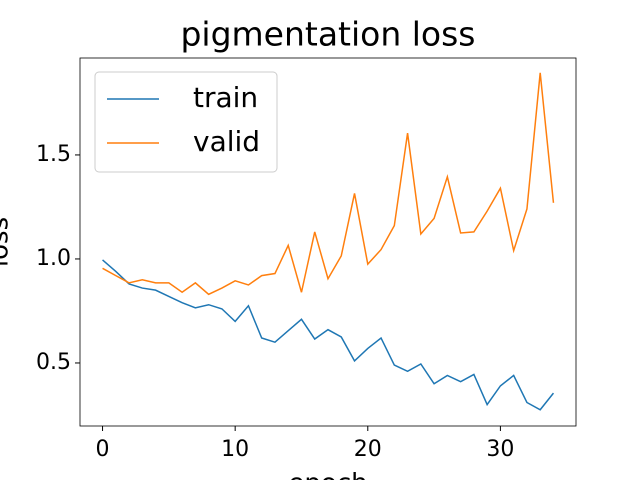 The height and width of the screenshot is (480, 640). Describe the element at coordinates (235, 449) in the screenshot. I see `x-tick-label: 10` at that location.